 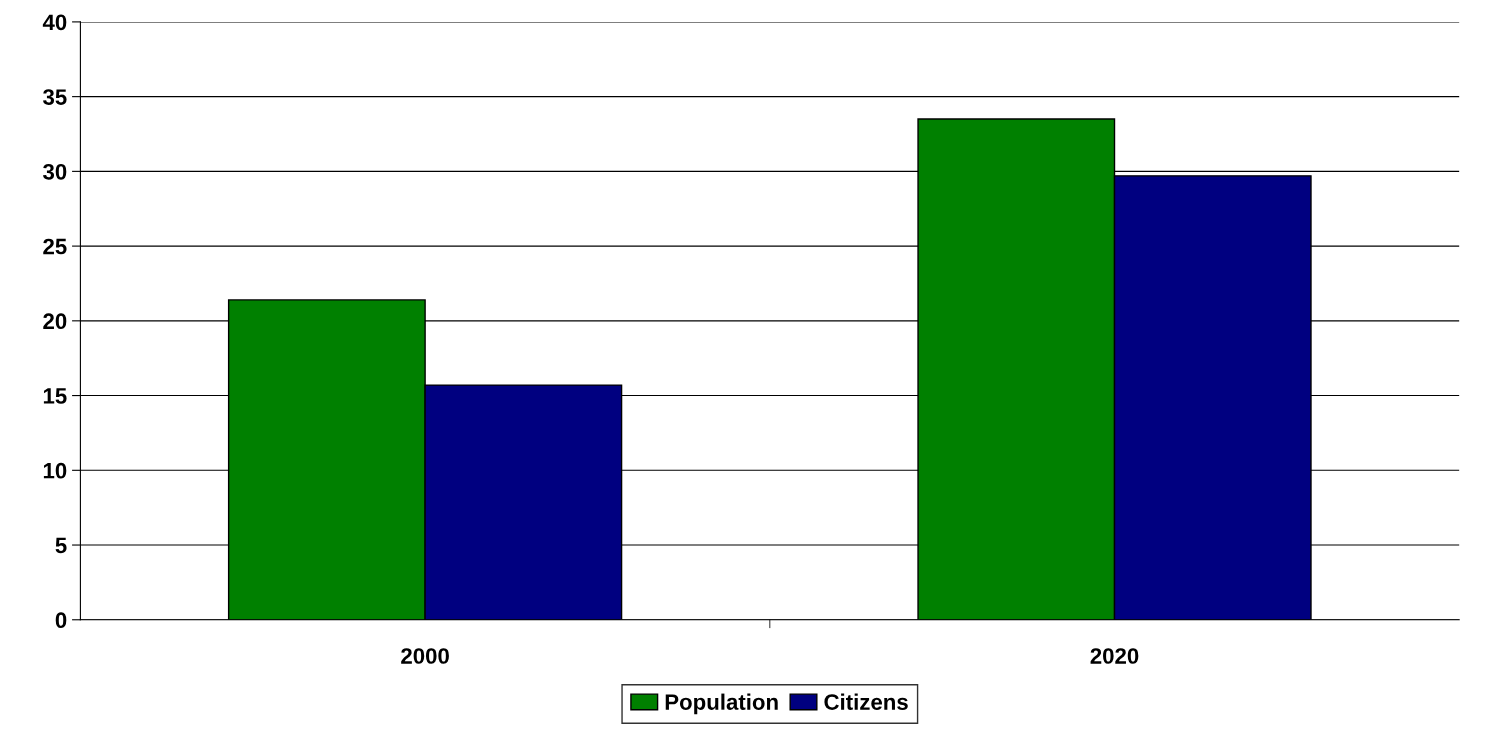 What do you see at coordinates (61, 545) in the screenshot?
I see `y-tick-label: 5` at bounding box center [61, 545].